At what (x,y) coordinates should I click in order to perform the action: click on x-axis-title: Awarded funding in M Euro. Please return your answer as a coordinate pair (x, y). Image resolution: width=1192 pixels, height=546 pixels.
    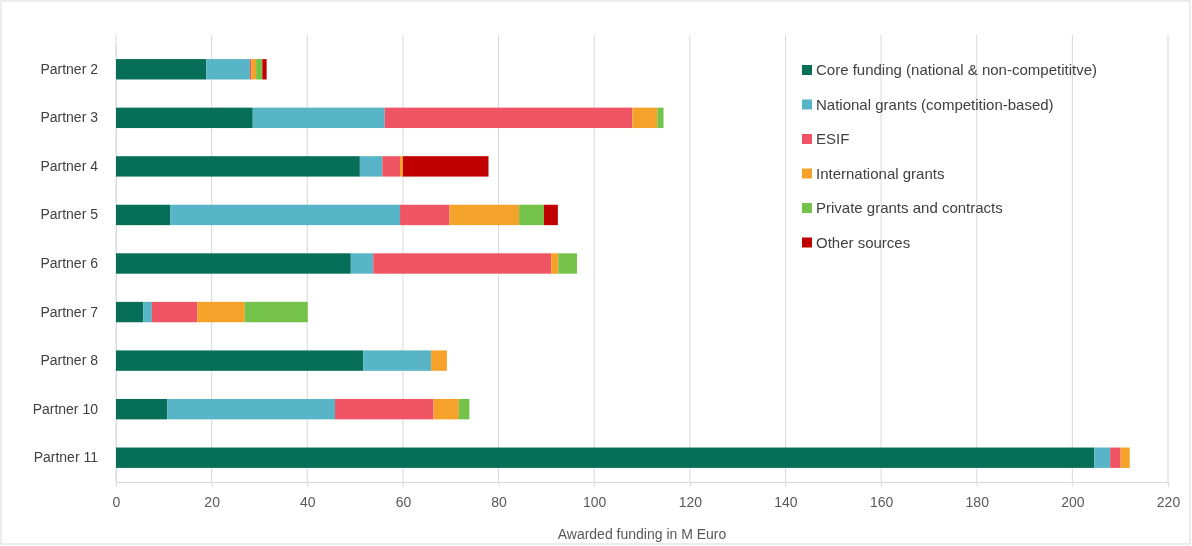
    Looking at the image, I should click on (642, 534).